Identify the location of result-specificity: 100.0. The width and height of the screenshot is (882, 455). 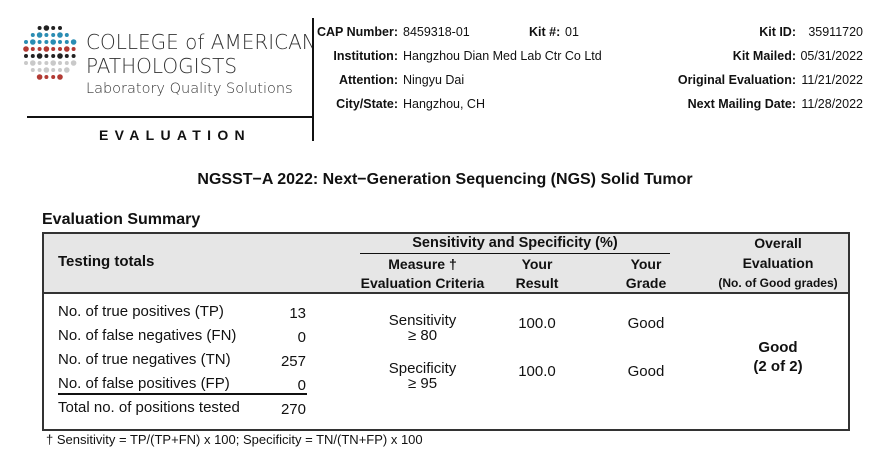
(537, 371).